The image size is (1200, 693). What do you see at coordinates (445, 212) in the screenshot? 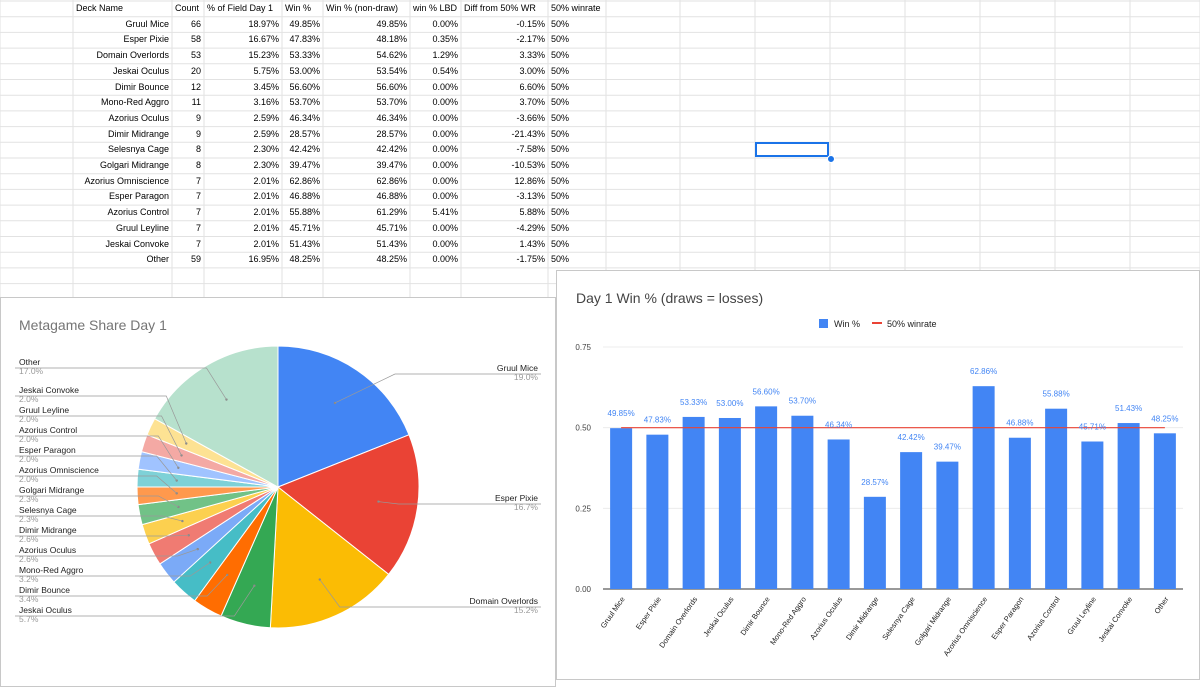
I see `table-cell: 5.41%` at bounding box center [445, 212].